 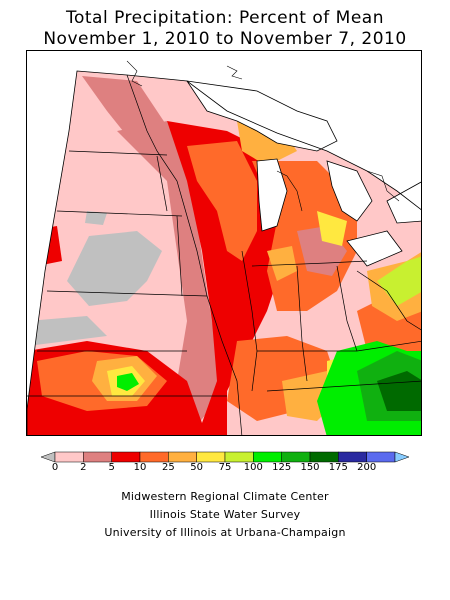 What do you see at coordinates (367, 467) in the screenshot?
I see `legend-label: 200` at bounding box center [367, 467].